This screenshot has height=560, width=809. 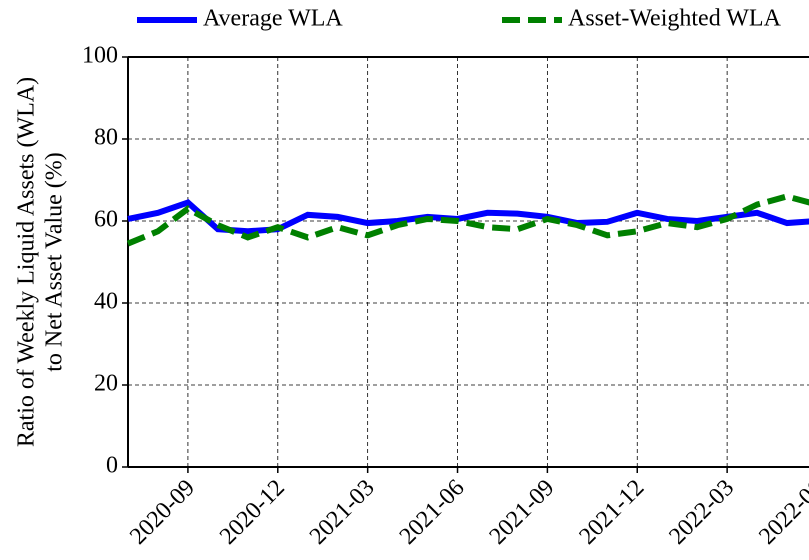 What do you see at coordinates (162, 512) in the screenshot?
I see `x-tick-label: 2020-09` at bounding box center [162, 512].